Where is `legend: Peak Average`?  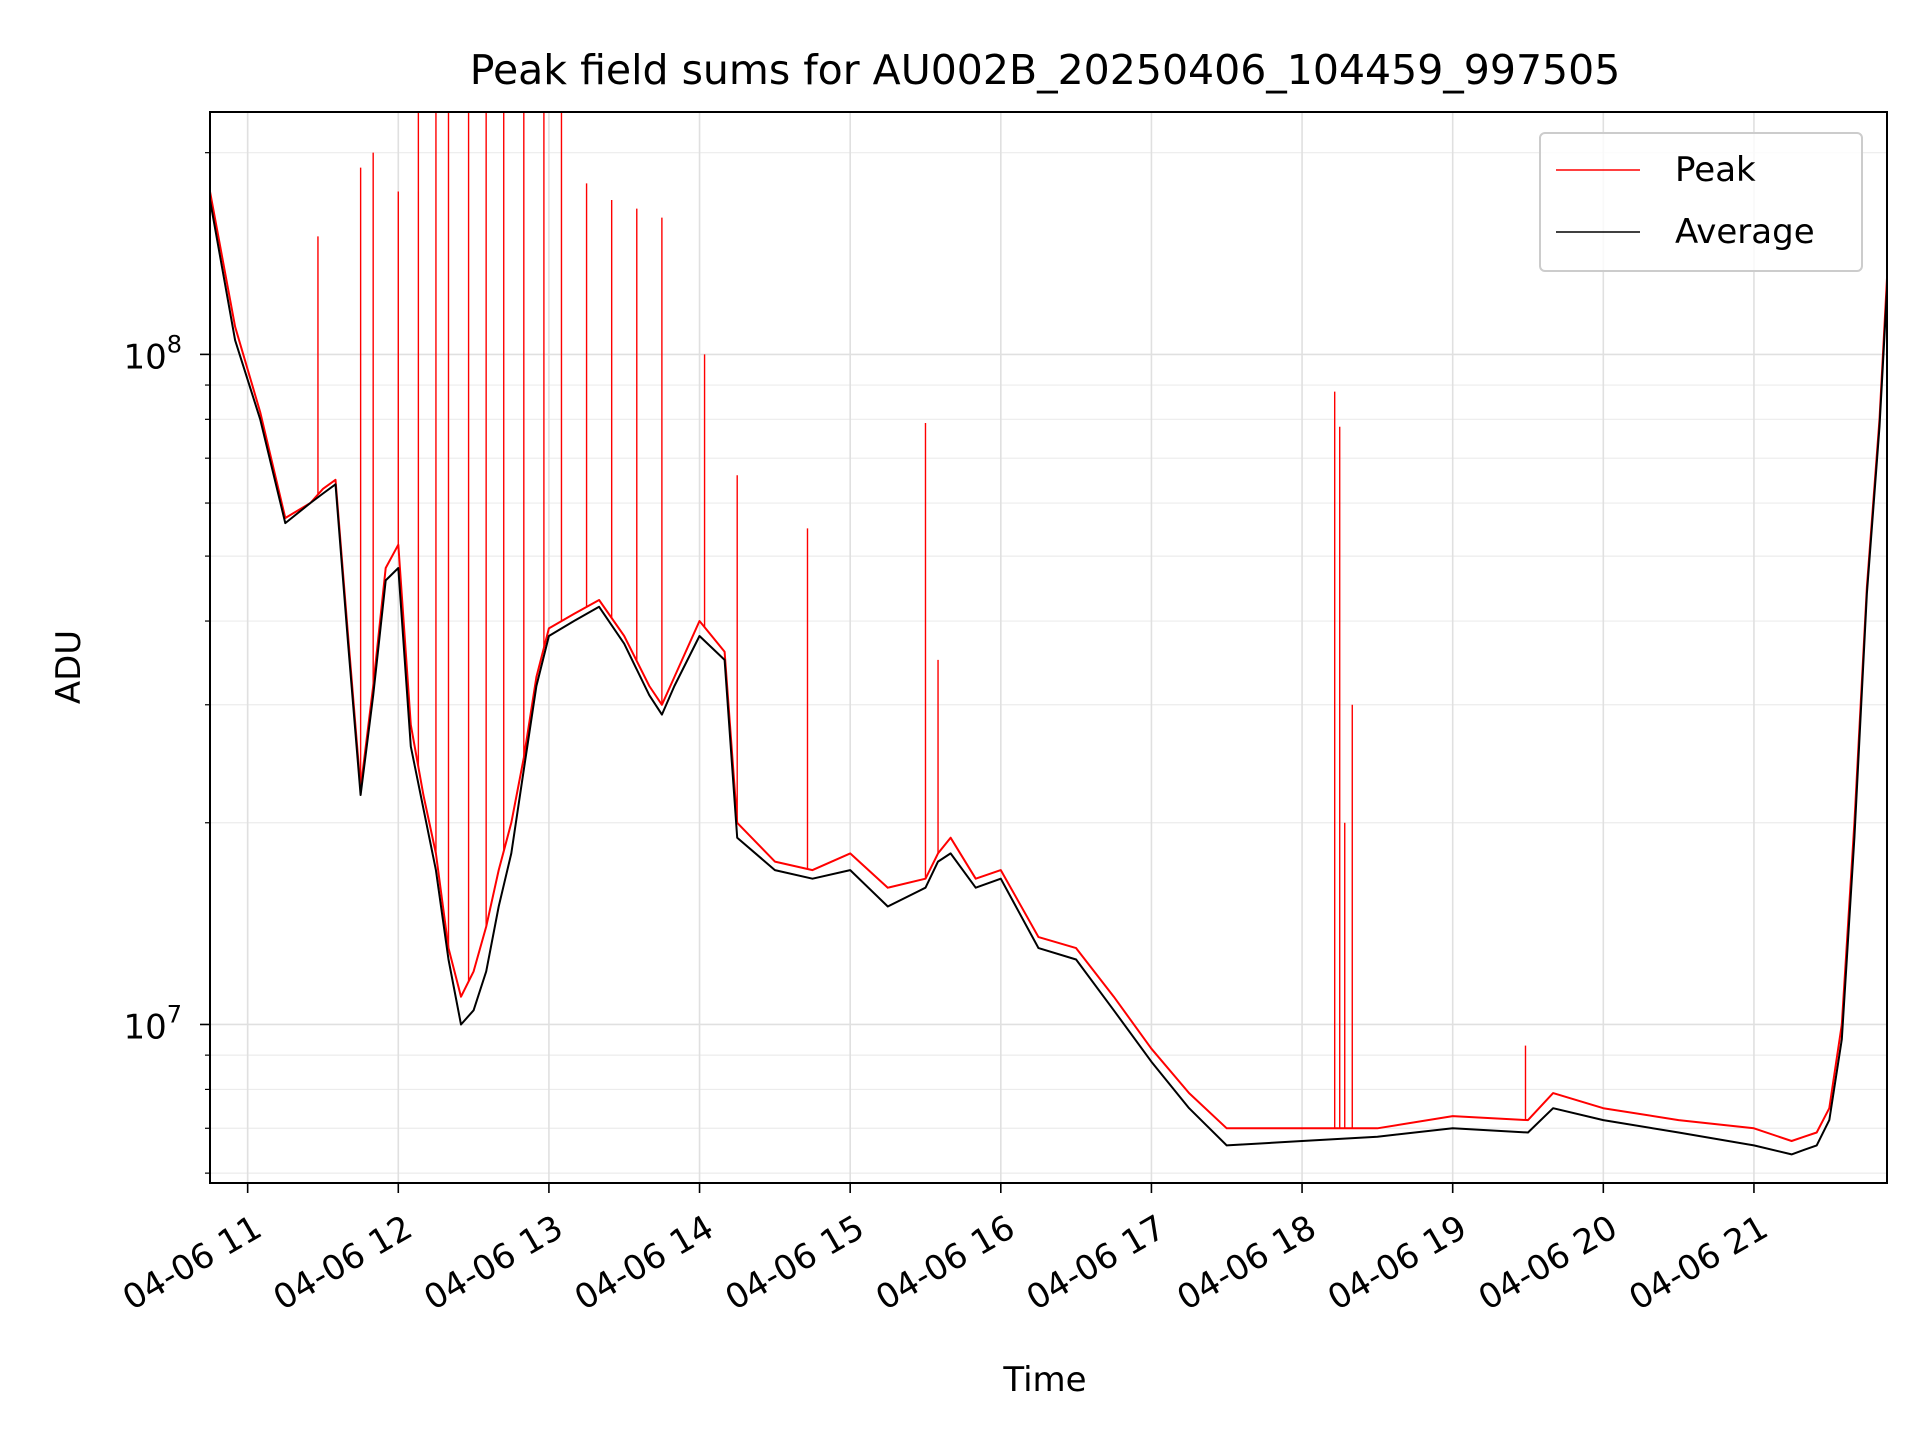 legend: Peak Average is located at coordinates (1701, 202).